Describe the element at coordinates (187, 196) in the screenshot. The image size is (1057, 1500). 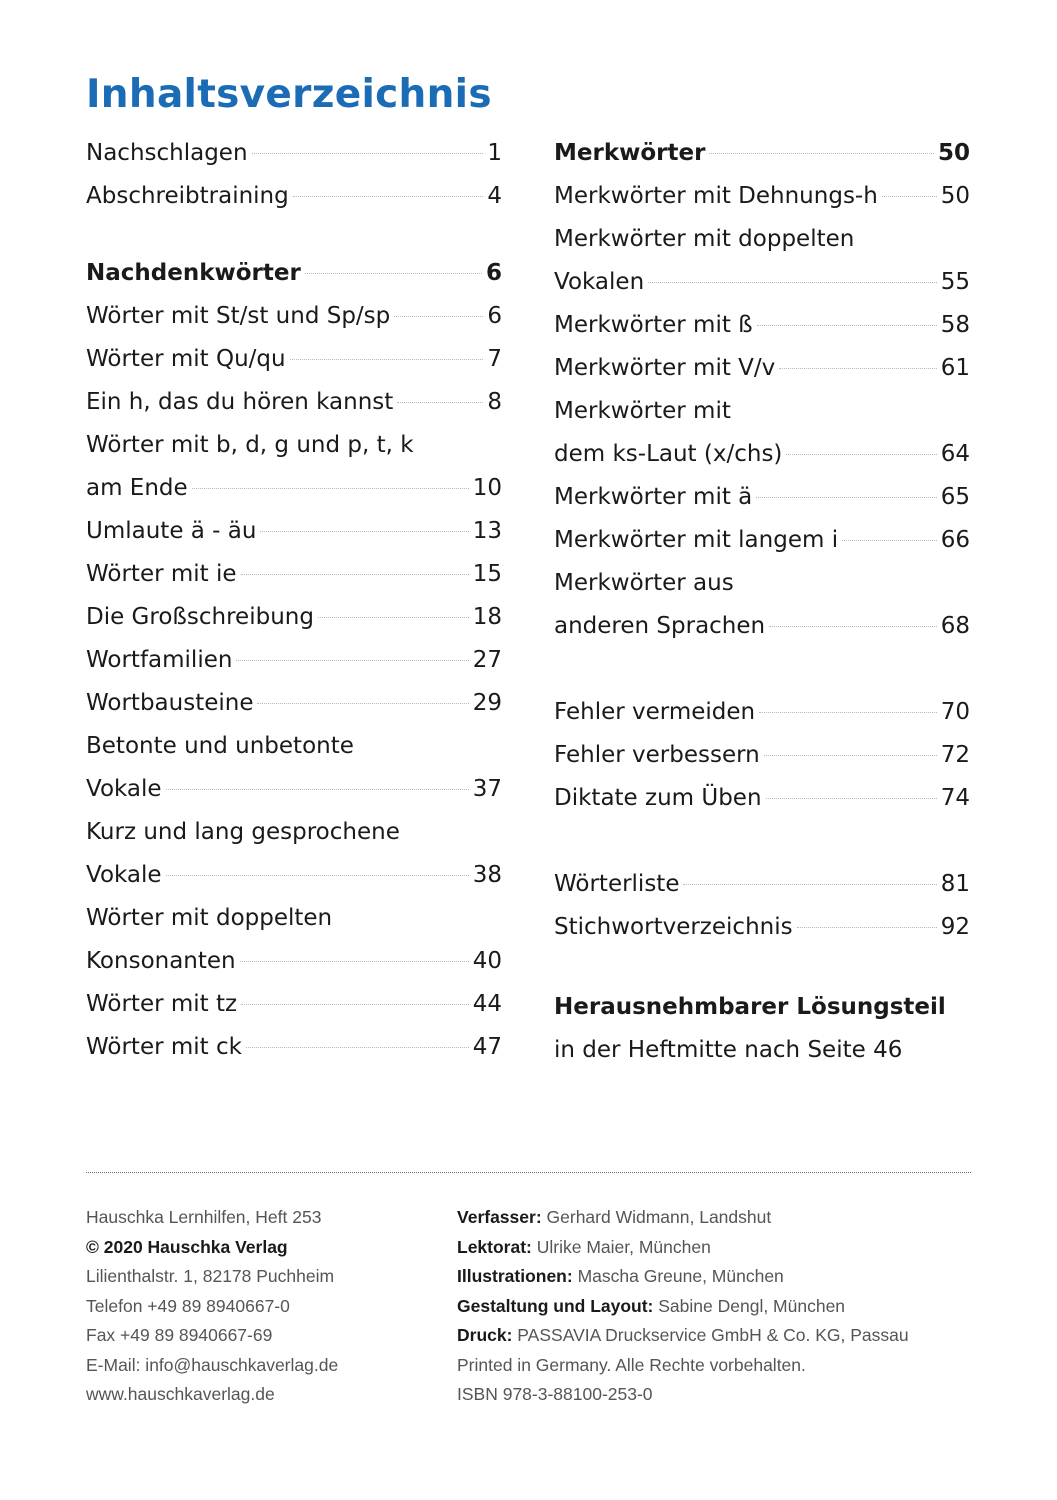
I see `toc-entry-title: Abschreibtraining` at that location.